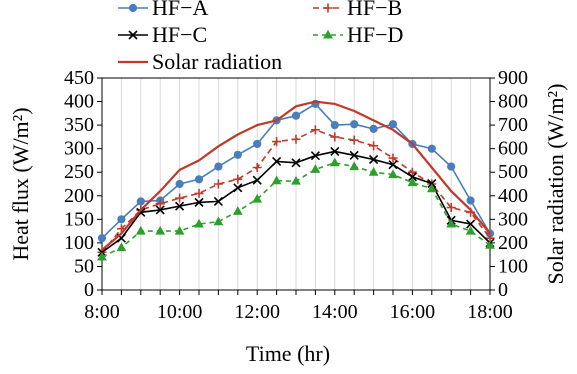 The width and height of the screenshot is (577, 374). I want to click on left-tick-label: 250, so click(79, 172).